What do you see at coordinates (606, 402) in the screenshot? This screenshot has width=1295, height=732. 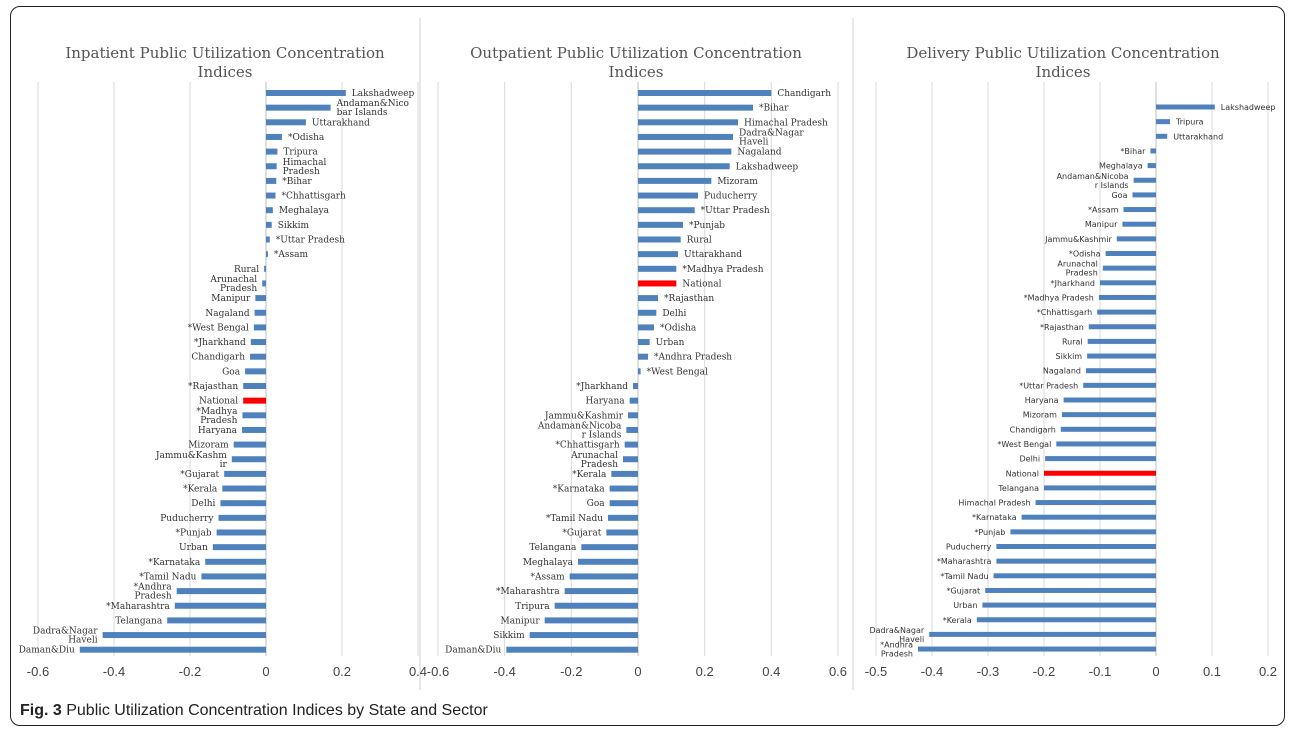 I see `category-label: Haryana` at bounding box center [606, 402].